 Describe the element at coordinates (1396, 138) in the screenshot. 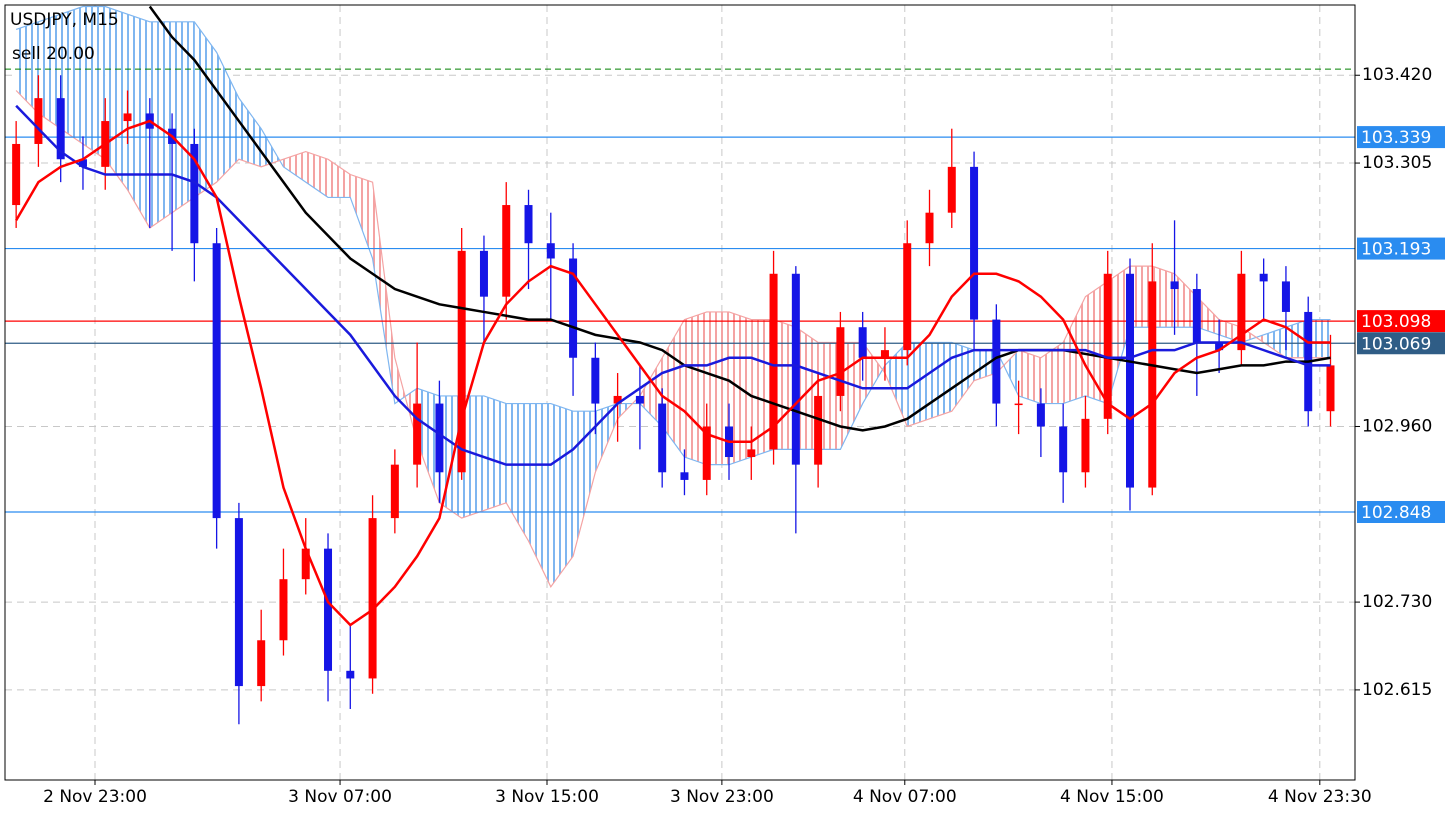

I see `level-label: 103.339` at that location.